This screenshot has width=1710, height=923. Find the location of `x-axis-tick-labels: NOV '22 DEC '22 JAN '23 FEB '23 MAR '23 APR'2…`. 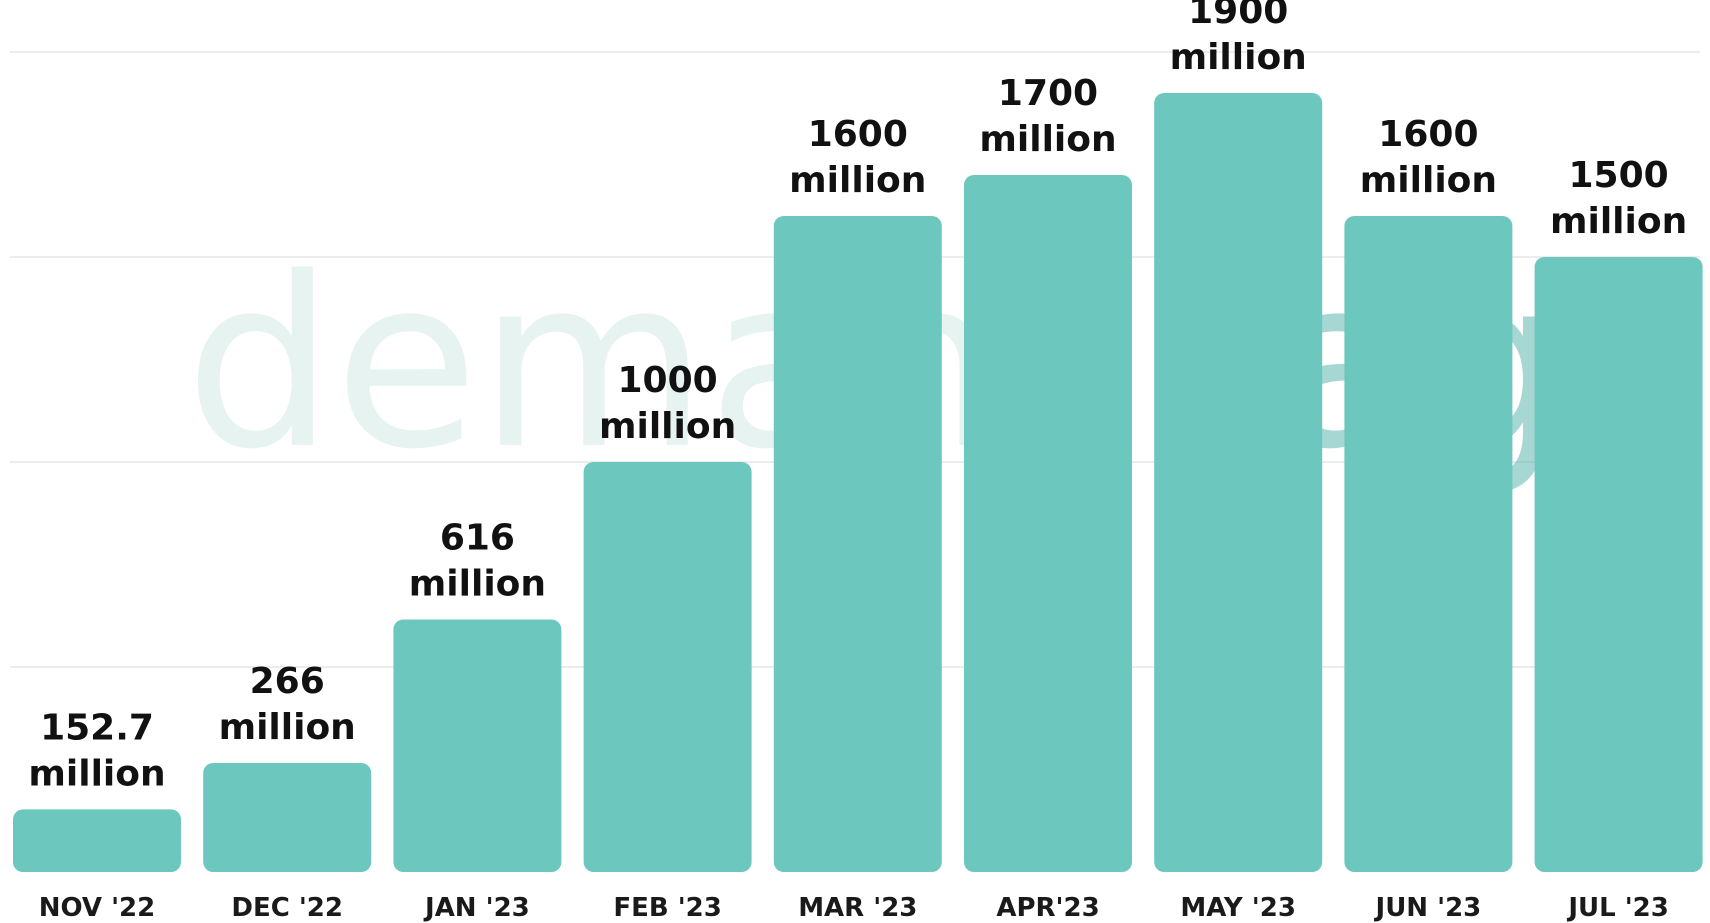

x-axis-tick-labels: NOV '22 DEC '22 JAN '23 FEB '23 MAR '23 APR'2… is located at coordinates (854, 908).